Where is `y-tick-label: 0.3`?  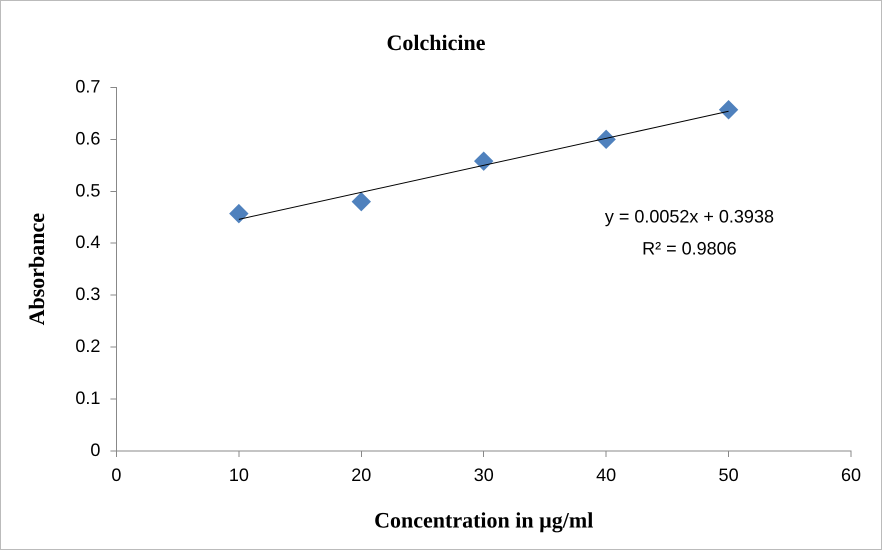
y-tick-label: 0.3 is located at coordinates (87, 294).